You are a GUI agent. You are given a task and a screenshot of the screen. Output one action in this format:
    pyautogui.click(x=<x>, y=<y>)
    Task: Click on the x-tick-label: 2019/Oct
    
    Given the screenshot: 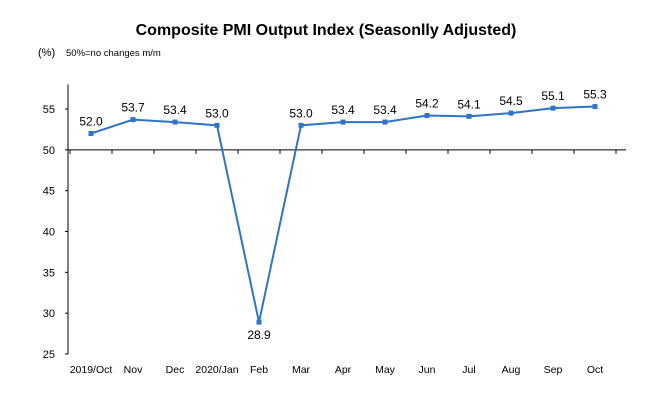 What is the action you would take?
    pyautogui.click(x=91, y=370)
    